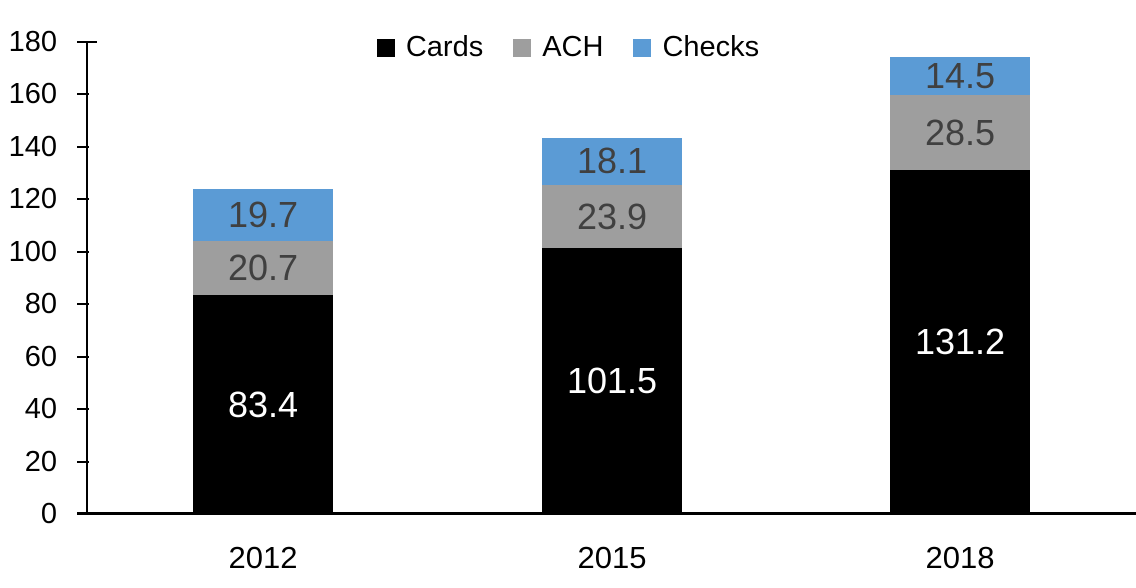 This screenshot has width=1136, height=588. Describe the element at coordinates (32, 94) in the screenshot. I see `y-axis-tick-label: 160` at that location.